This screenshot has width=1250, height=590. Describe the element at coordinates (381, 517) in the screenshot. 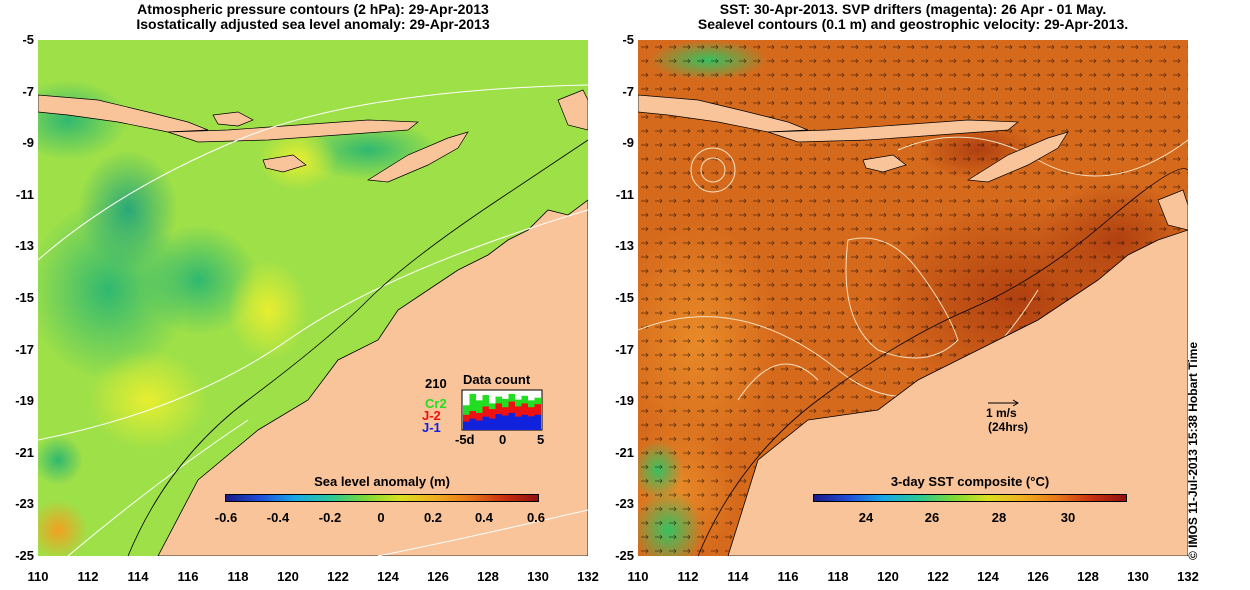

I see `colorbar-tick-label: 0` at that location.